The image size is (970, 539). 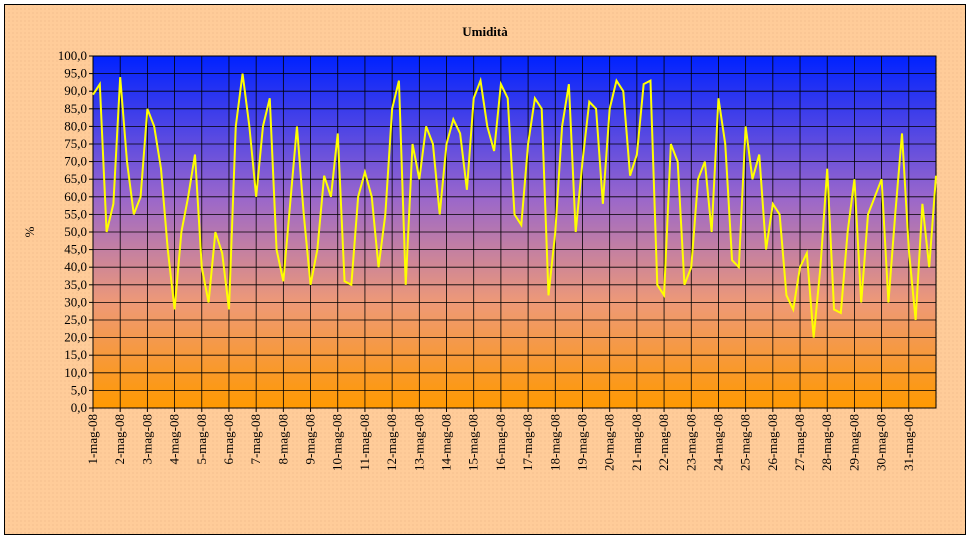 I want to click on x-tick-label: 11-mag-08, so click(x=364, y=442).